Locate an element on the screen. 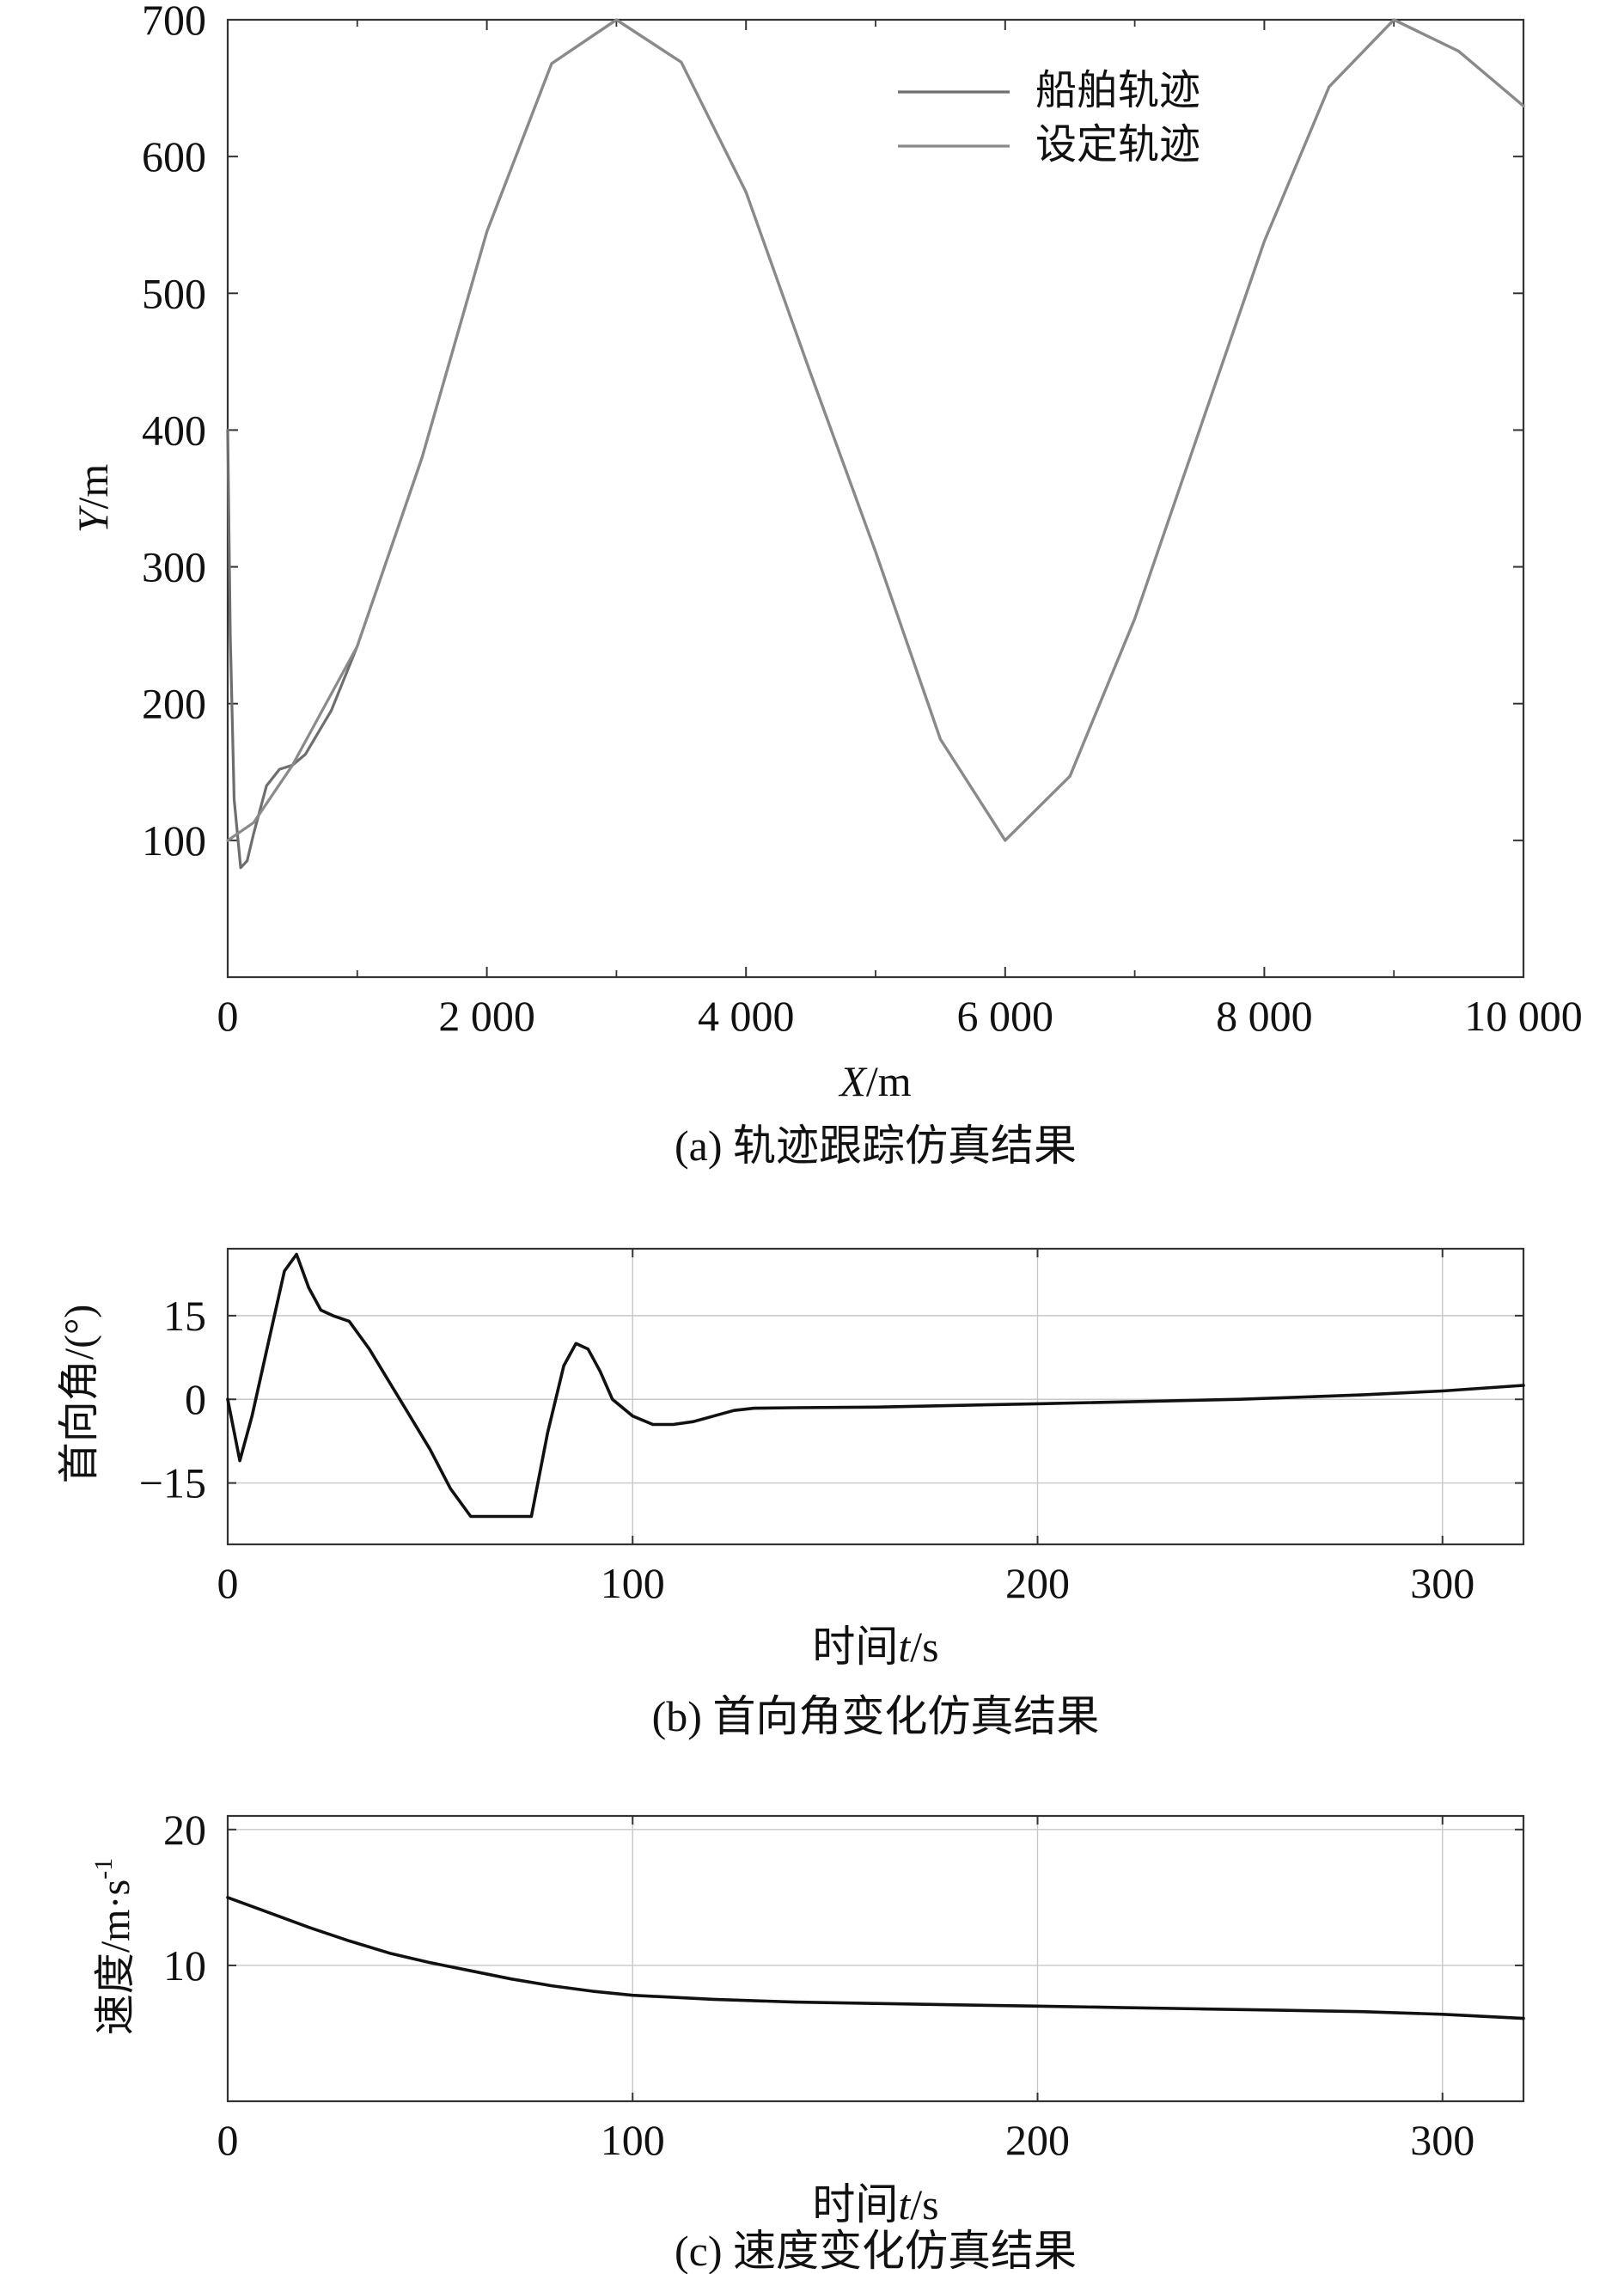 The width and height of the screenshot is (1624, 2274). heading-x-var: t is located at coordinates (904, 1647).